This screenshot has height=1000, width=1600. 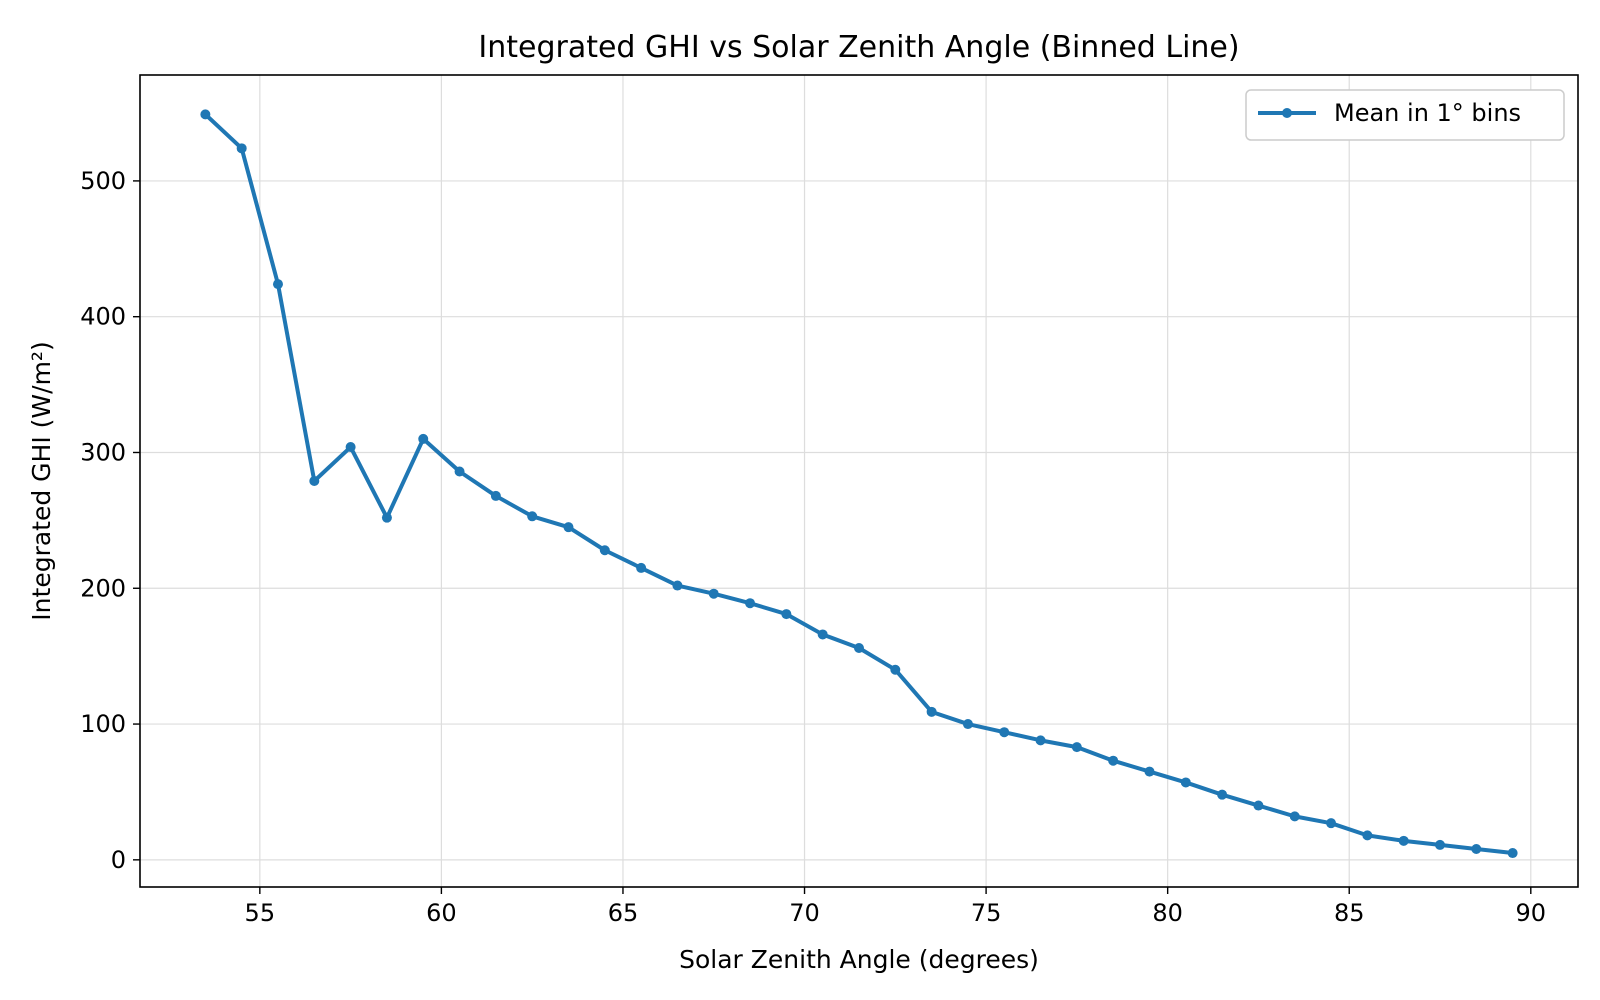 I want to click on x-tick-label: 65, so click(x=623, y=913).